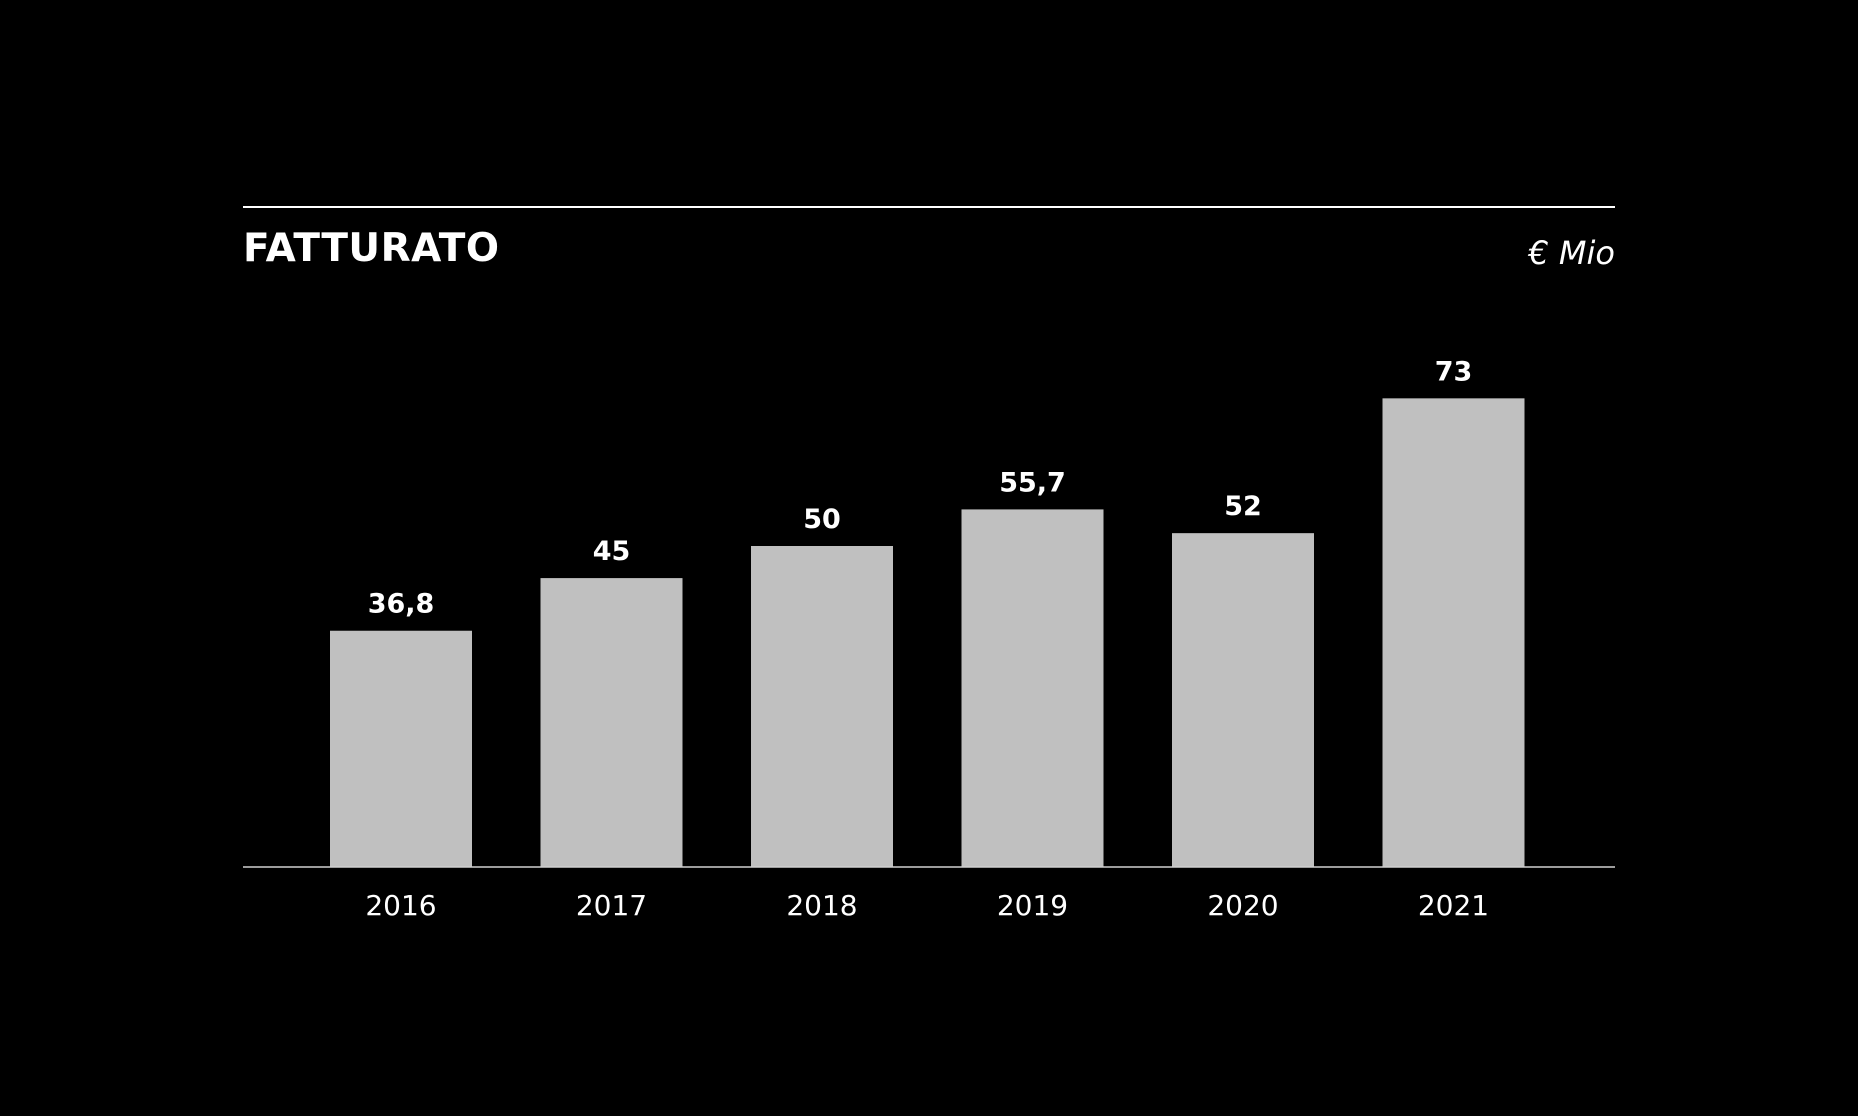  I want to click on value-label-2016: 36,8, so click(401, 604).